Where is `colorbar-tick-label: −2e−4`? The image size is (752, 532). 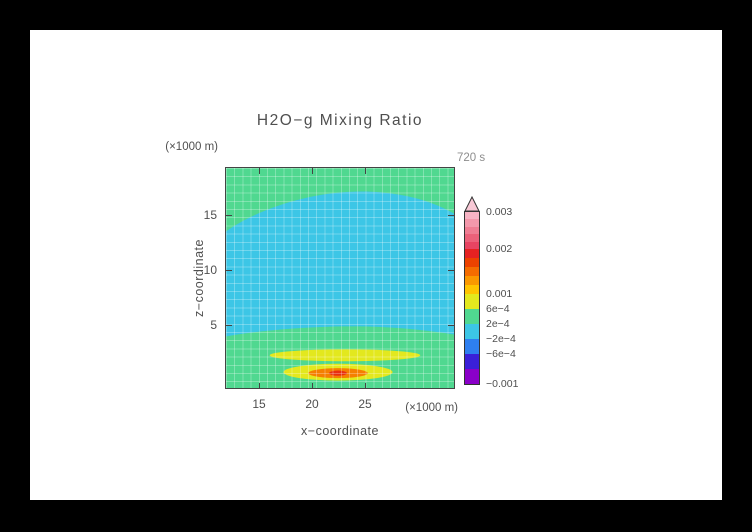 colorbar-tick-label: −2e−4 is located at coordinates (501, 339).